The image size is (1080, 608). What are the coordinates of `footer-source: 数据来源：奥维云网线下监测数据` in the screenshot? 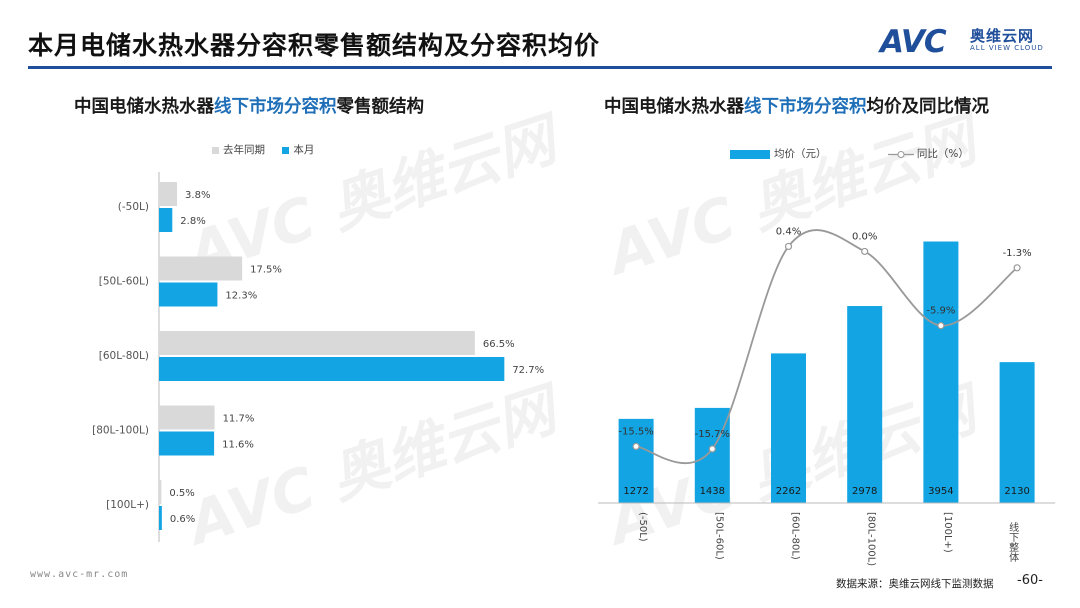 It's located at (915, 584).